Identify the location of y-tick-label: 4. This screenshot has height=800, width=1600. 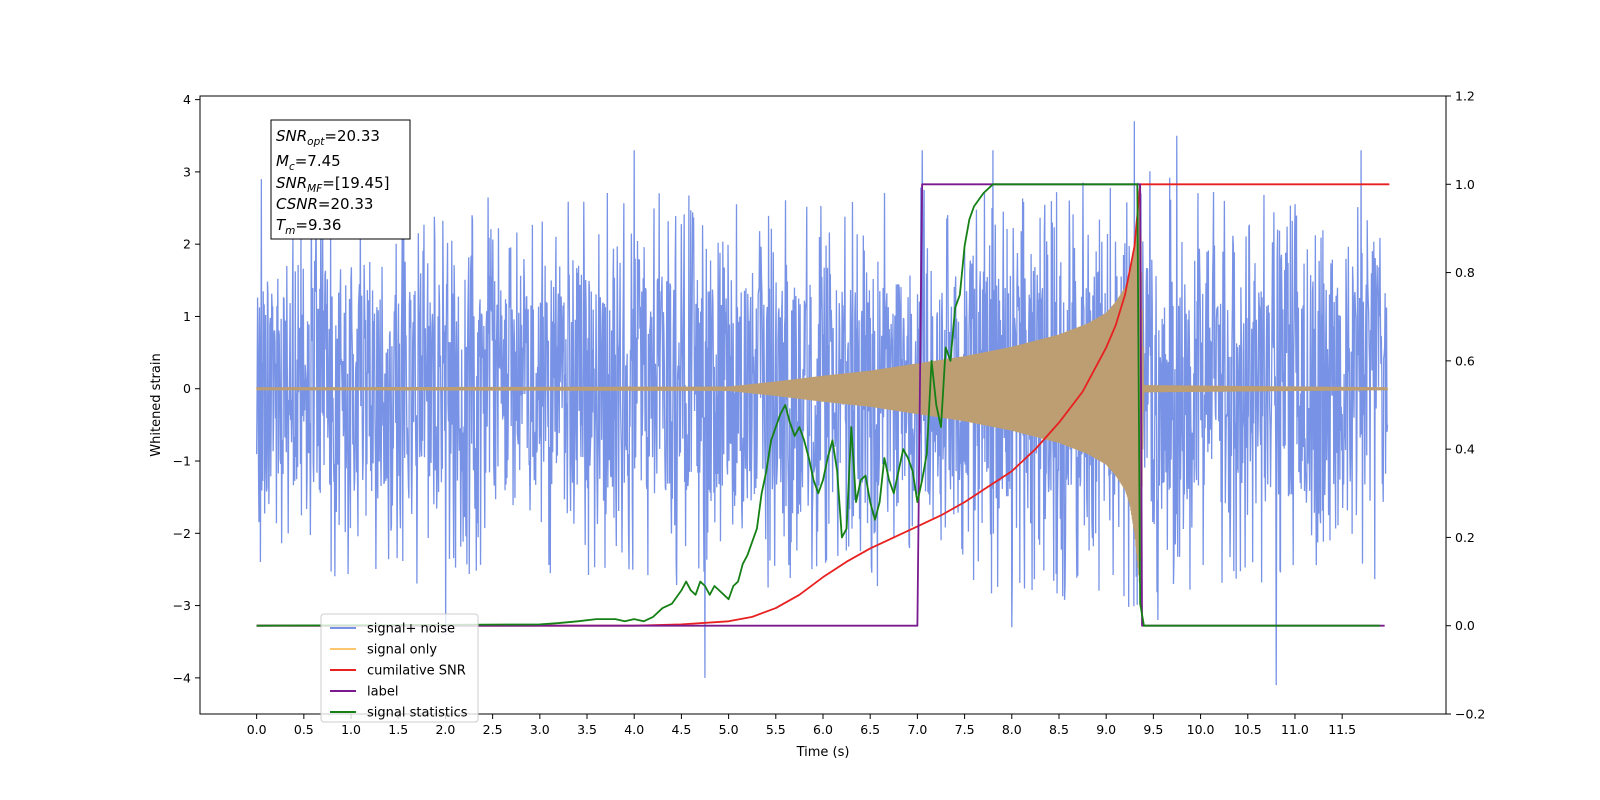
(187, 99).